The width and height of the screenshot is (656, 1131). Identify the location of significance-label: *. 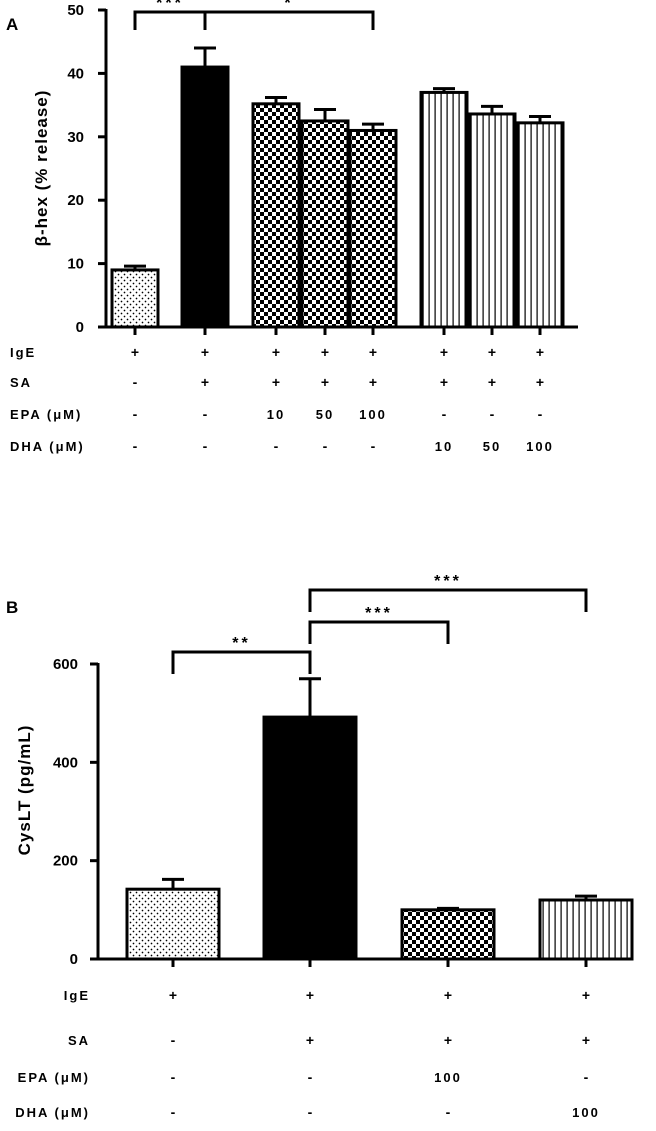
(288, 6).